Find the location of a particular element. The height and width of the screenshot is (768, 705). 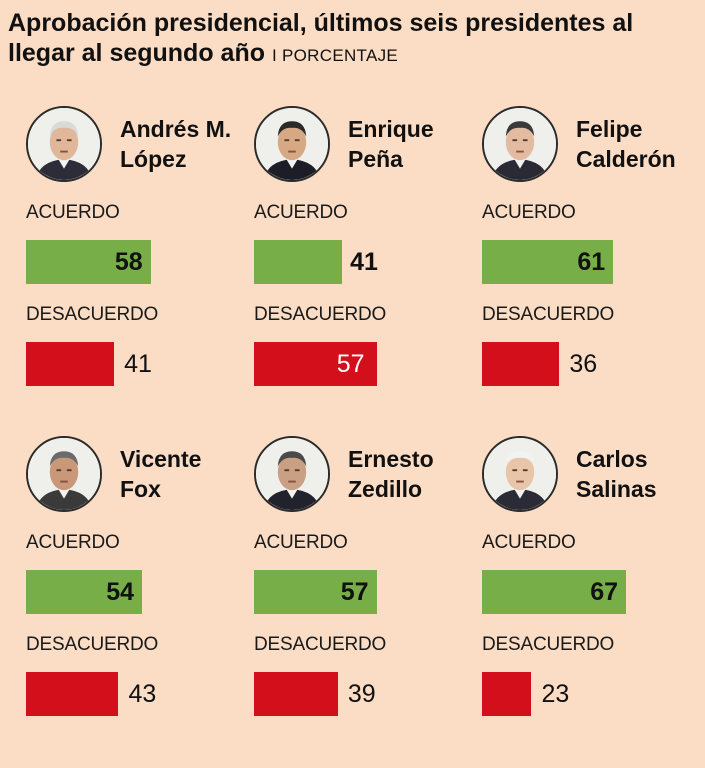

agree-value: 57 is located at coordinates (354, 592).